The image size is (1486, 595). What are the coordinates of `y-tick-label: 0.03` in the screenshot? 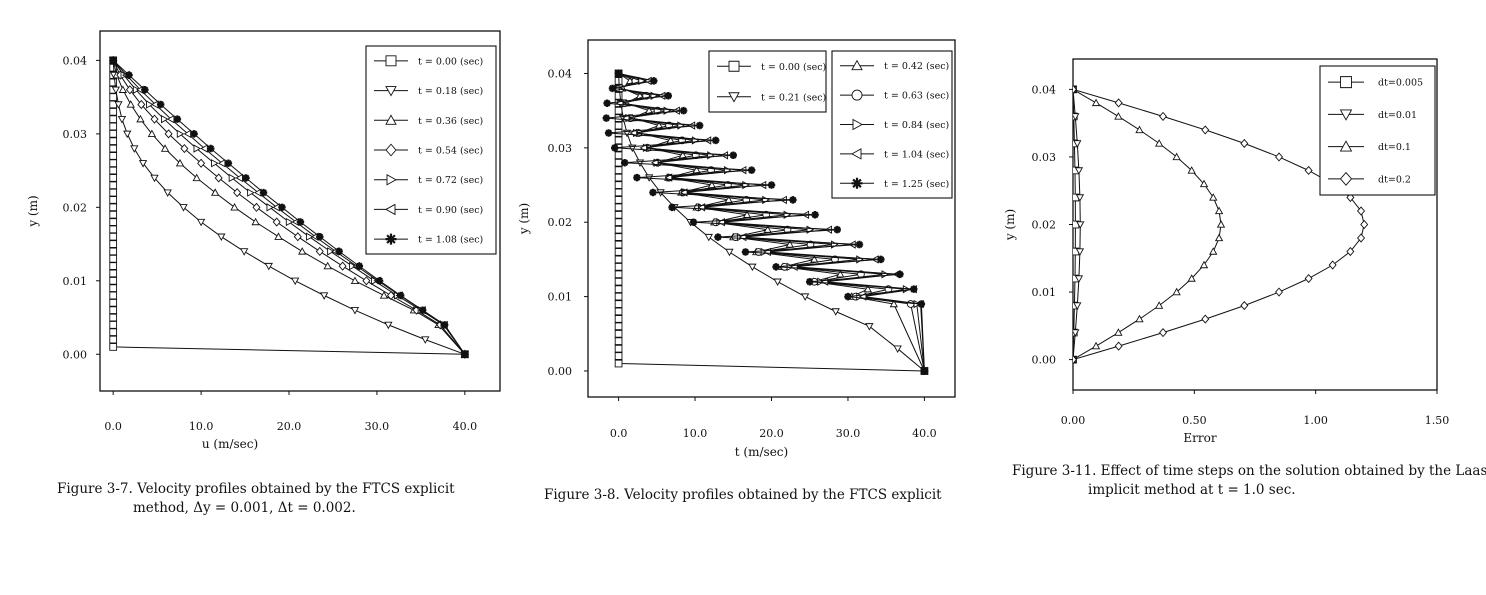 It's located at (1044, 157).